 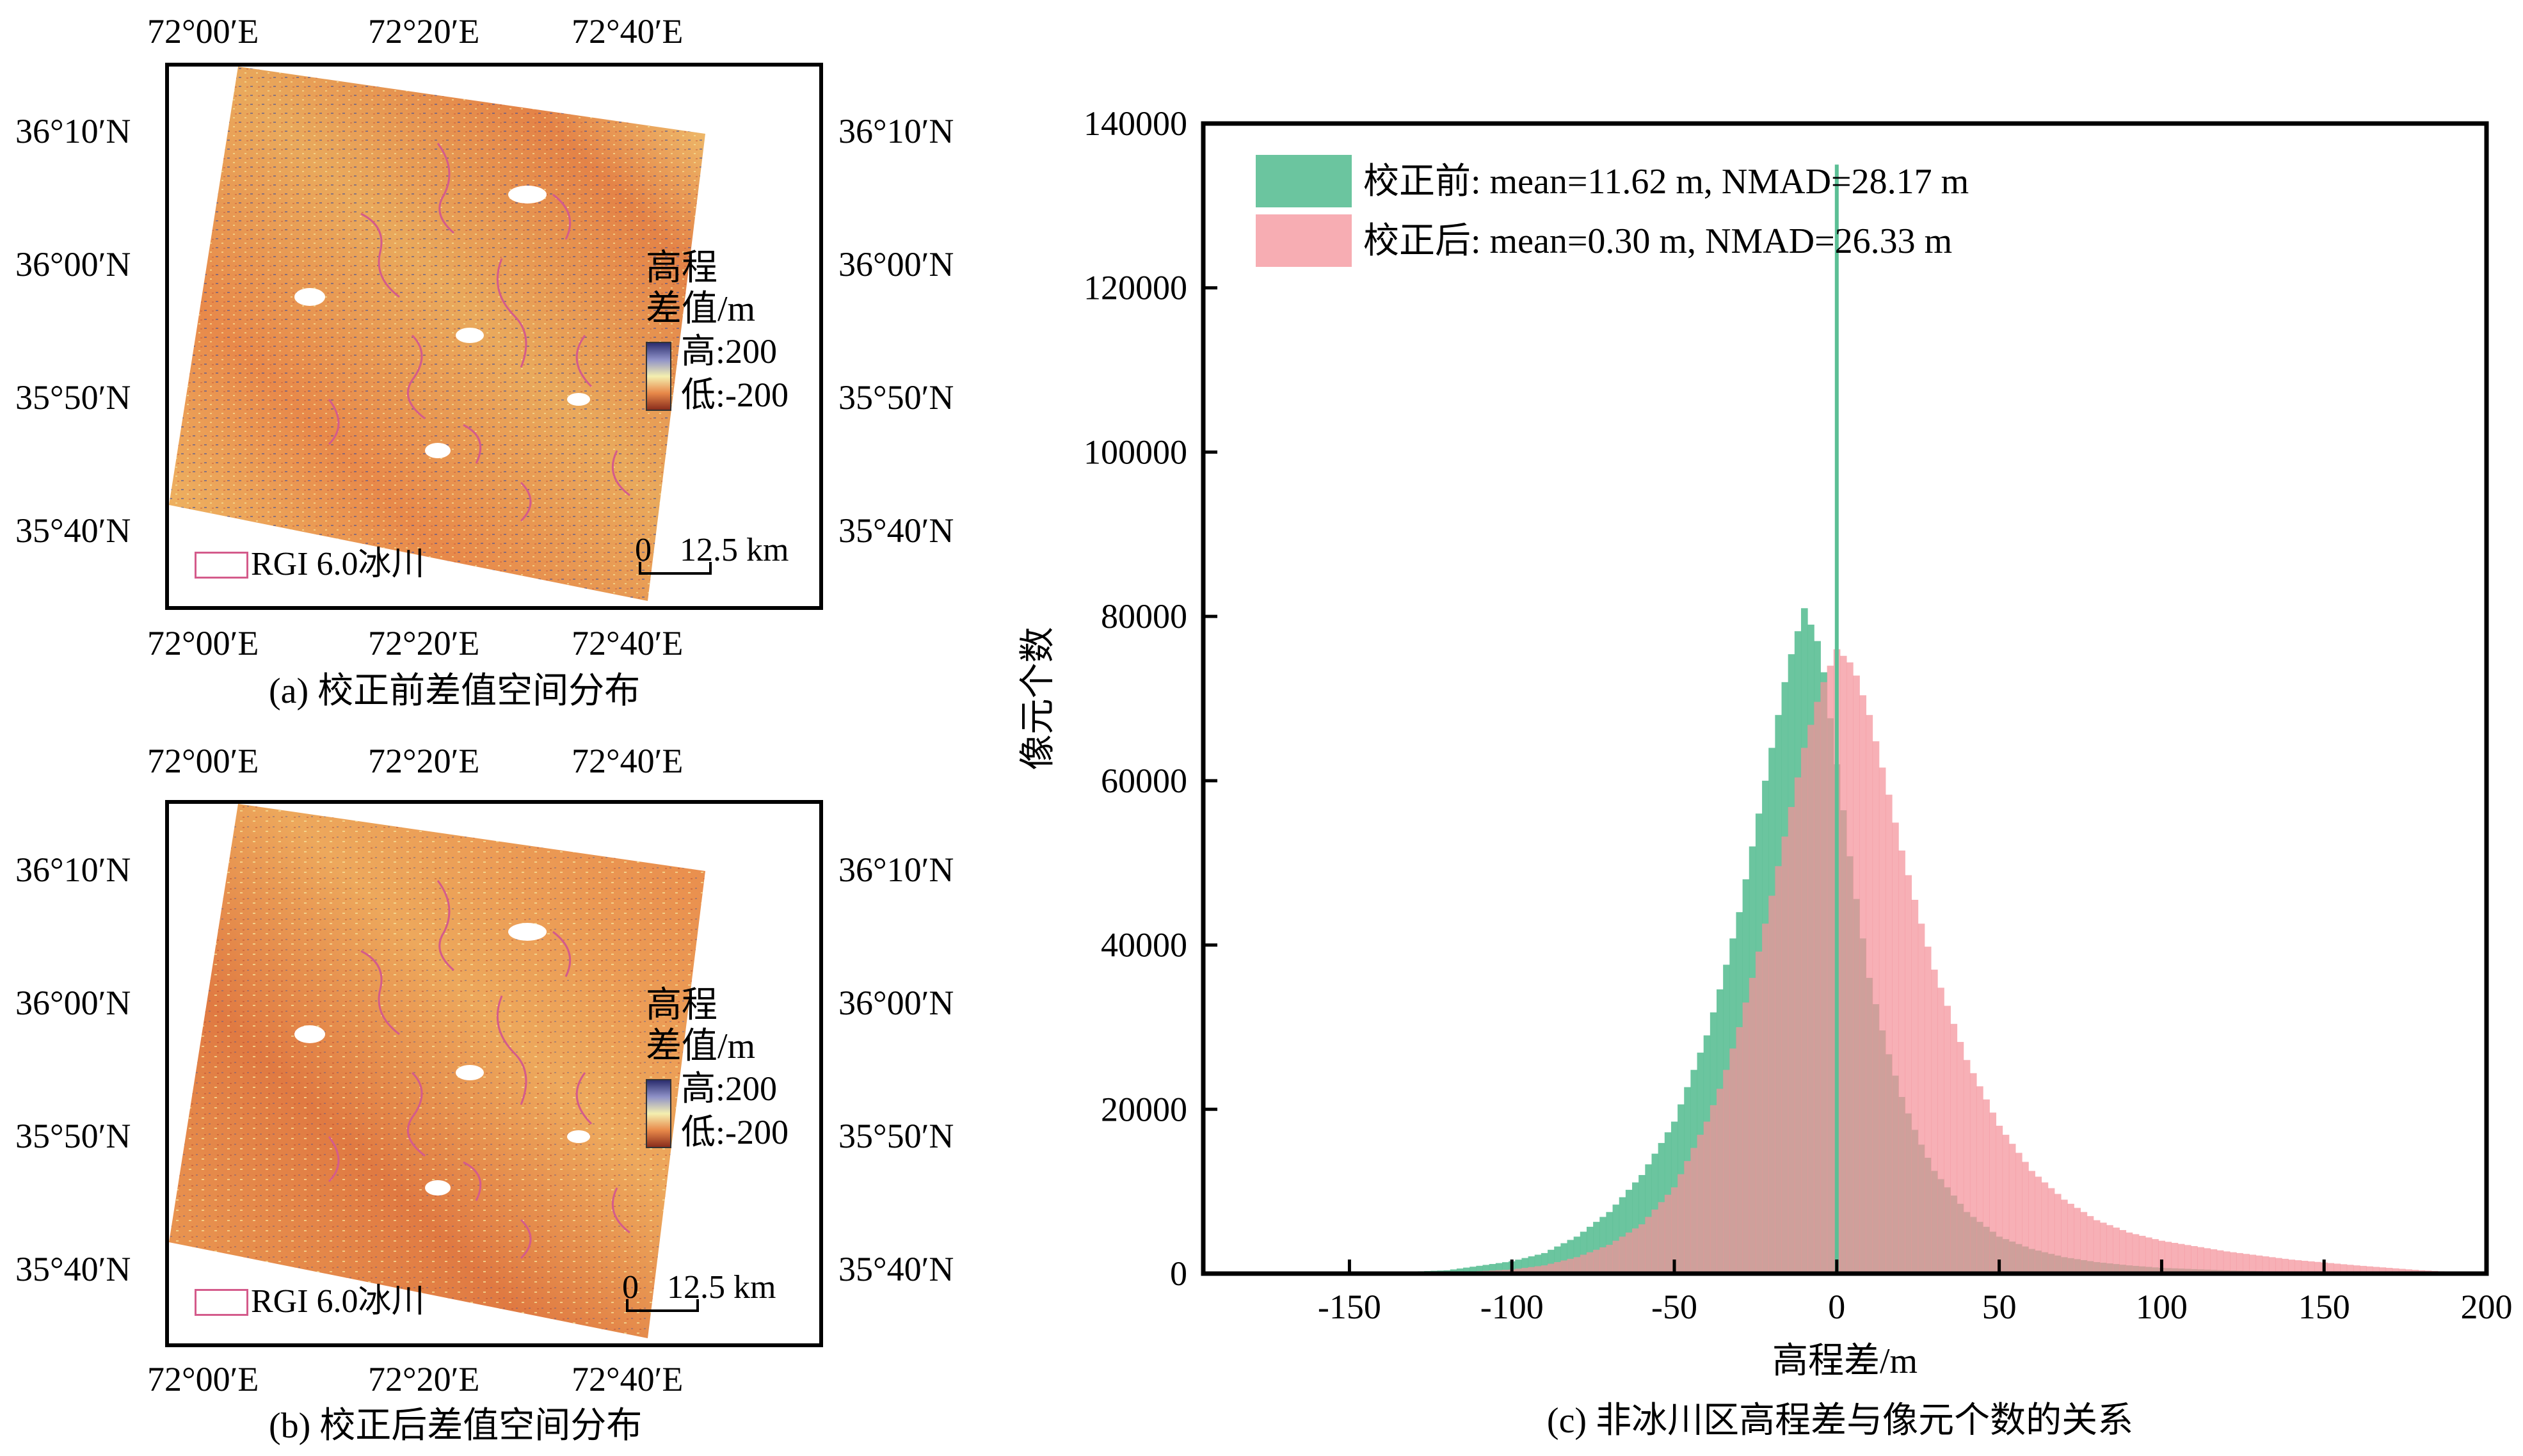 I want to click on y-tick-label: 100000, so click(x=1135, y=452).